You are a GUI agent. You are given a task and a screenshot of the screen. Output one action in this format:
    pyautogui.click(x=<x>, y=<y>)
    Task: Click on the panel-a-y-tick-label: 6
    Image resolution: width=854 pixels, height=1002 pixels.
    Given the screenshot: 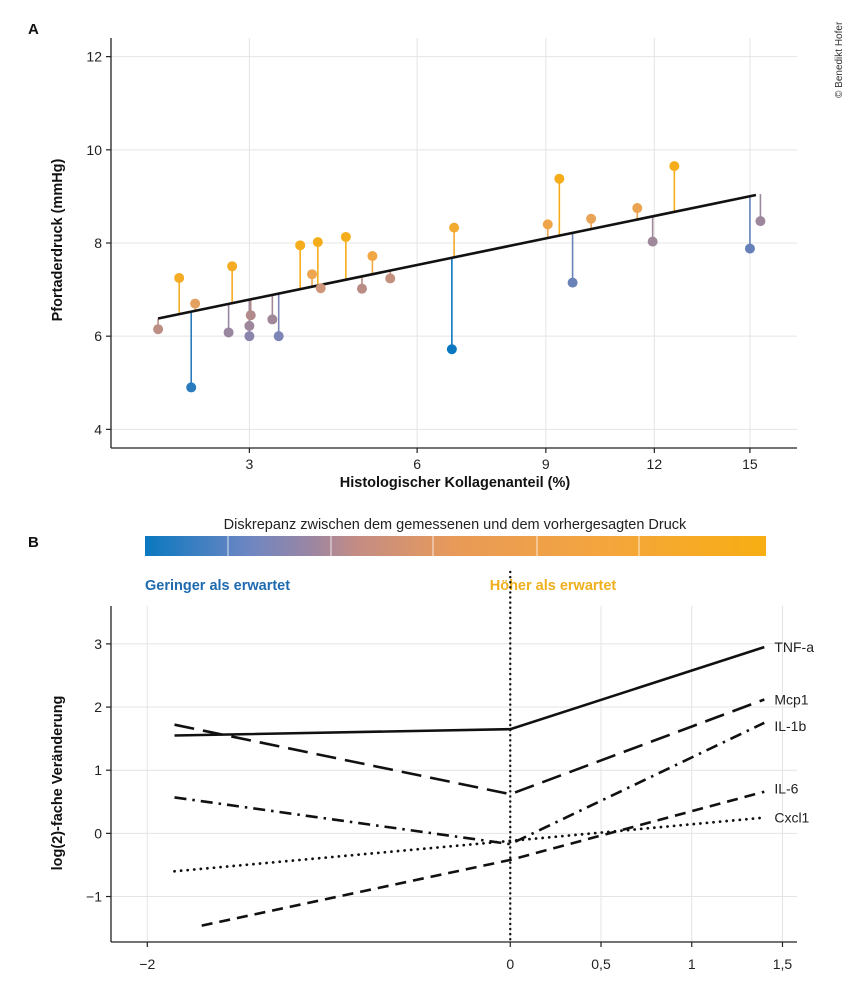 What is the action you would take?
    pyautogui.click(x=98, y=336)
    